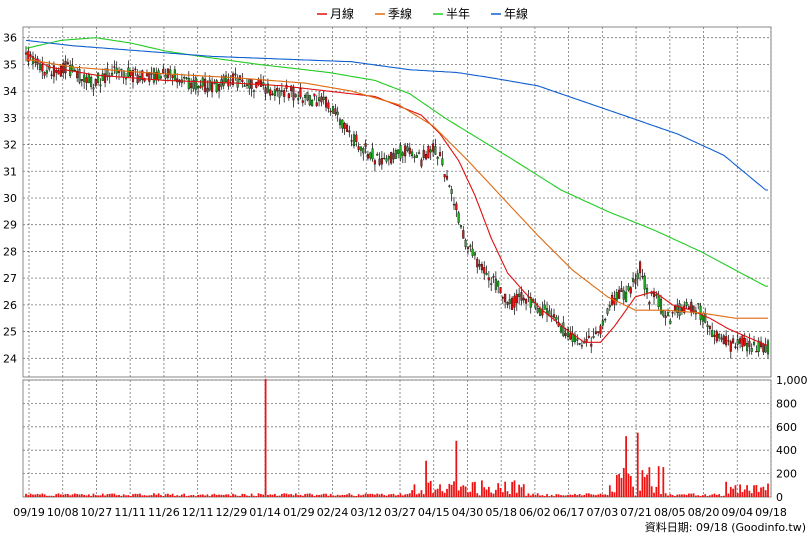  What do you see at coordinates (10, 171) in the screenshot?
I see `price-tick-label: 31` at bounding box center [10, 171].